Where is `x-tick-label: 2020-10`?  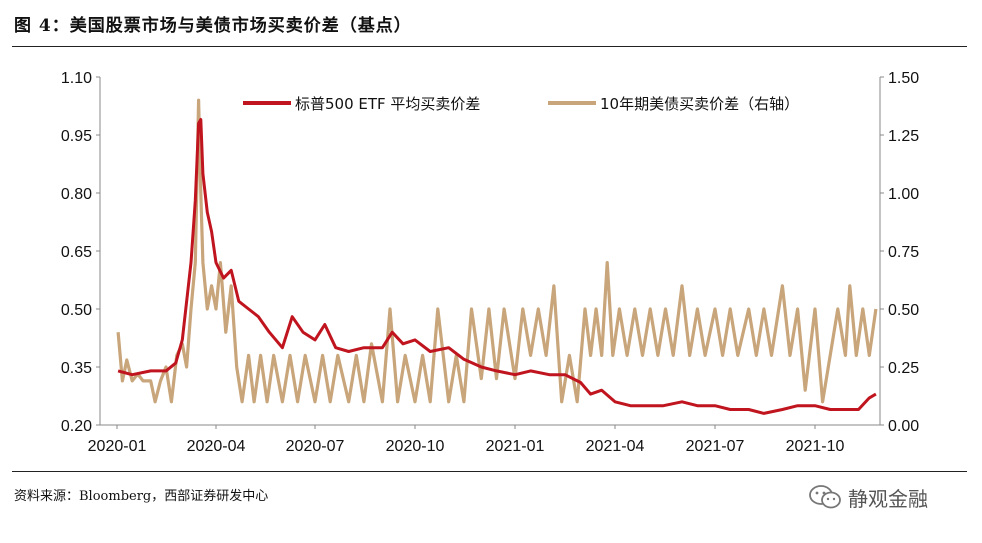 x-tick-label: 2020-10 is located at coordinates (415, 446).